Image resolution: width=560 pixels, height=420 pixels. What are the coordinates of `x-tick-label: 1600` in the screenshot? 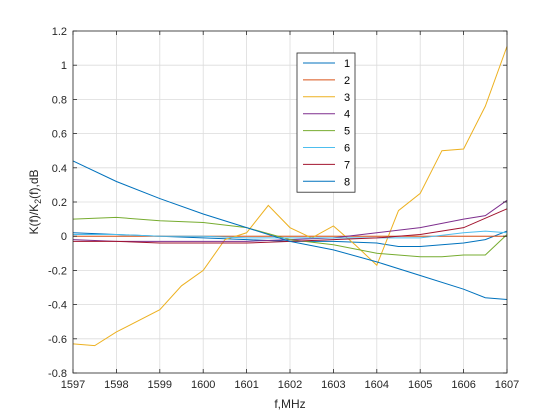 It's located at (203, 385).